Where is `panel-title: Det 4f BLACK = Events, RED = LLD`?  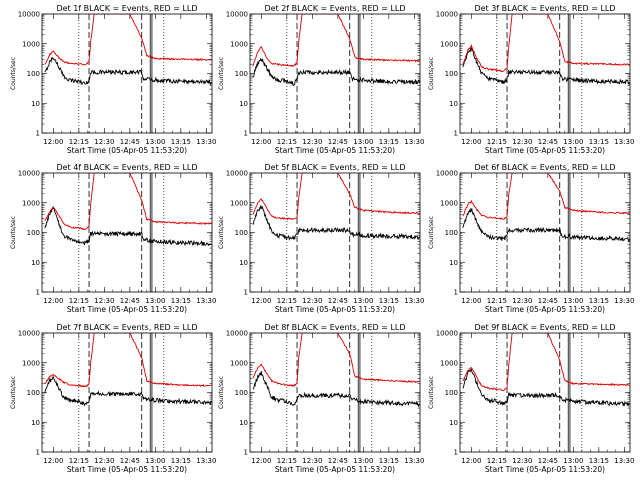
panel-title: Det 4f BLACK = Events, RED = LLD is located at coordinates (126, 167).